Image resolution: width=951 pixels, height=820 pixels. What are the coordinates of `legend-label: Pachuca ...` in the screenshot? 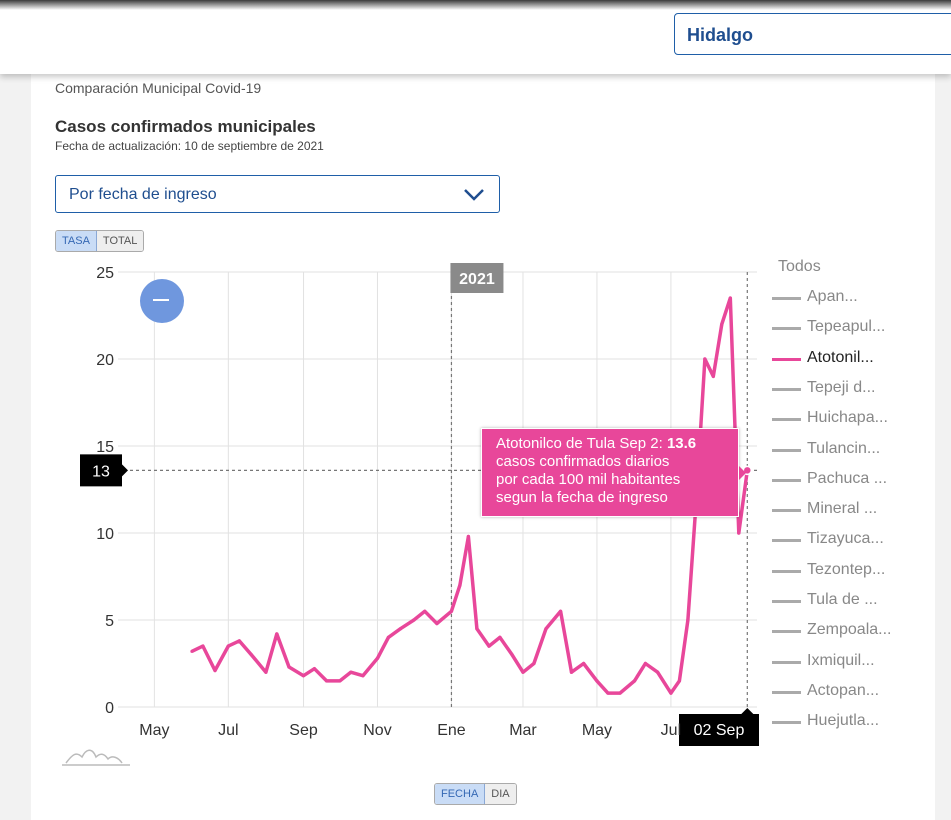 It's located at (847, 478).